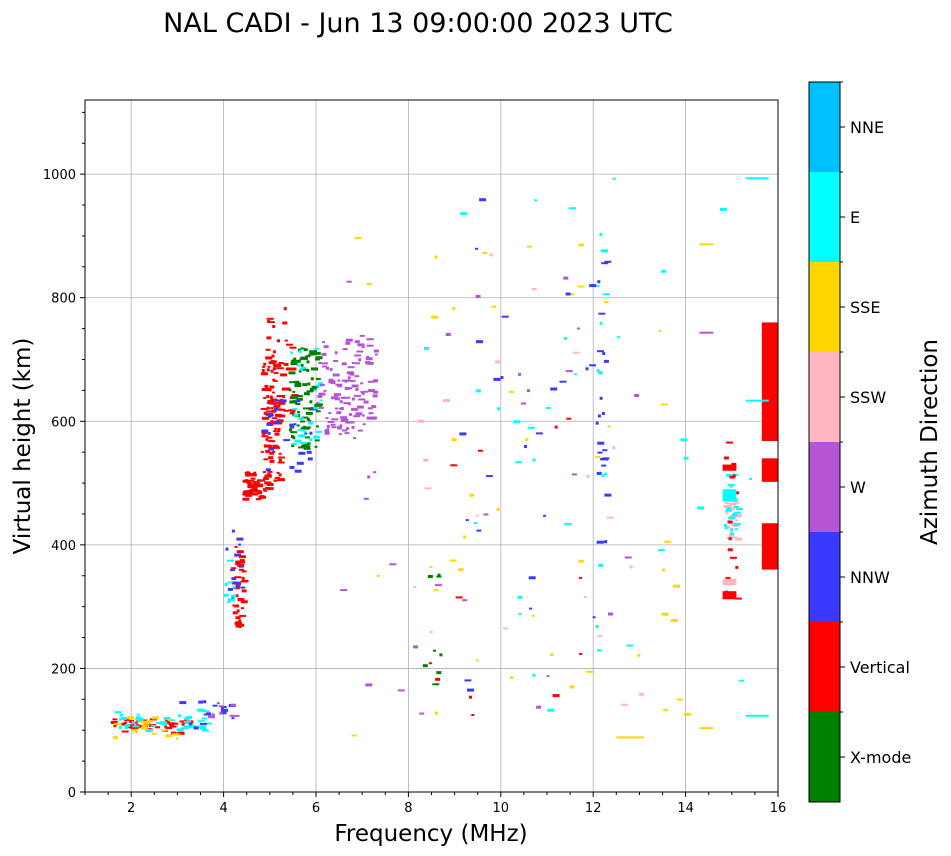 The image size is (951, 856). What do you see at coordinates (824, 127) in the screenshot?
I see `colorbar-segment-nne` at bounding box center [824, 127].